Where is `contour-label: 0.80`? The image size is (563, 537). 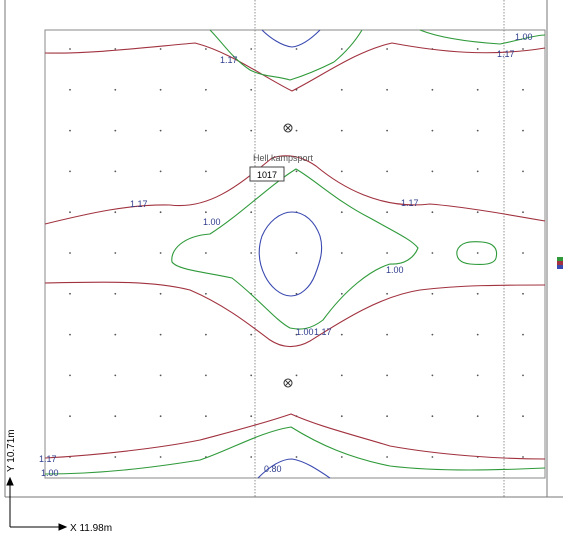 contour-label: 0.80 is located at coordinates (273, 469).